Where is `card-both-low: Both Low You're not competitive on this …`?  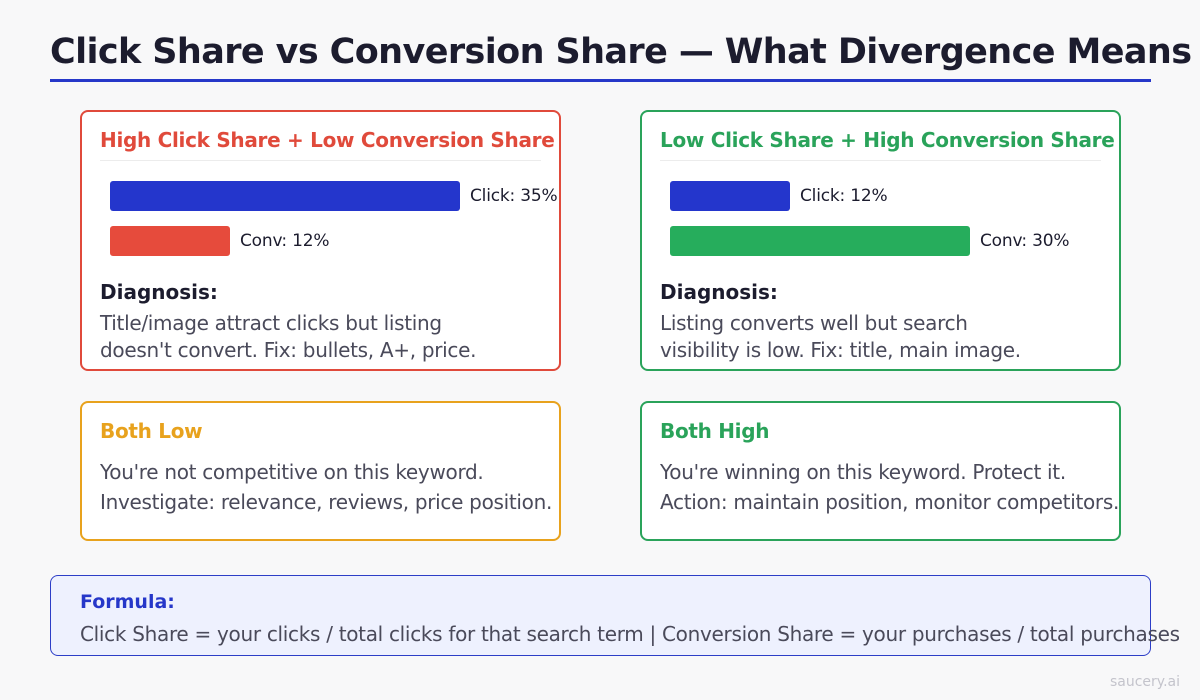 card-both-low: Both Low You're not competitive on this … is located at coordinates (320, 471).